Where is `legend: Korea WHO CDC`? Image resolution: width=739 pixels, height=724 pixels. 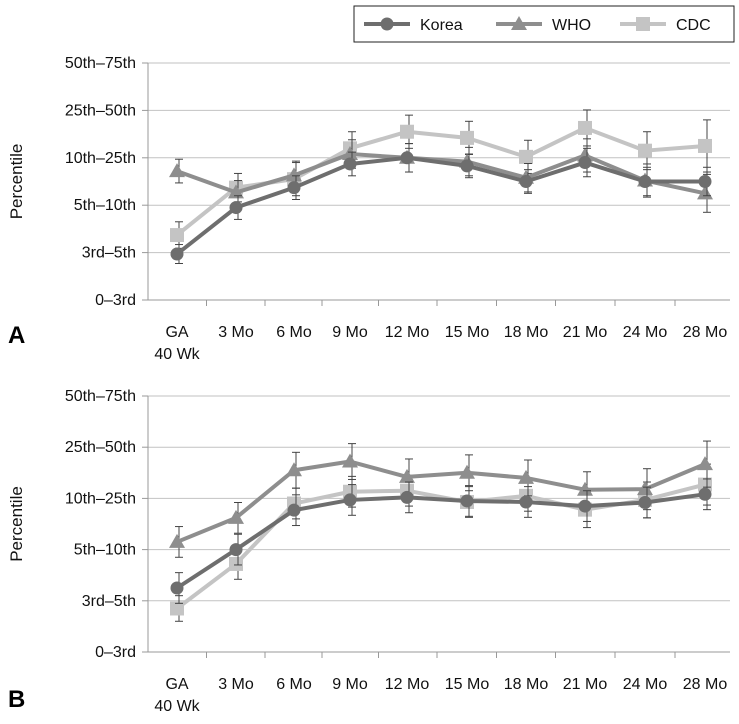 legend: Korea WHO CDC is located at coordinates (544, 24).